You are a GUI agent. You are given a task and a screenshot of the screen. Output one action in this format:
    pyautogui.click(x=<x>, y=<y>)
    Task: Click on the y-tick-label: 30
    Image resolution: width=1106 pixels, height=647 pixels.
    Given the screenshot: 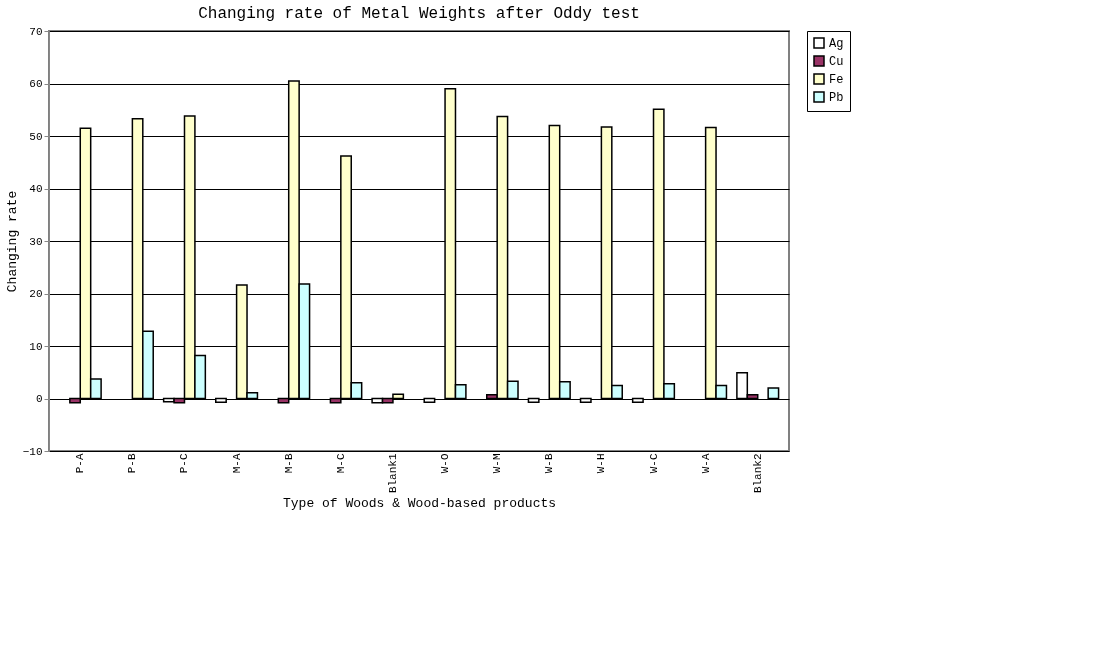 What is the action you would take?
    pyautogui.click(x=36, y=241)
    